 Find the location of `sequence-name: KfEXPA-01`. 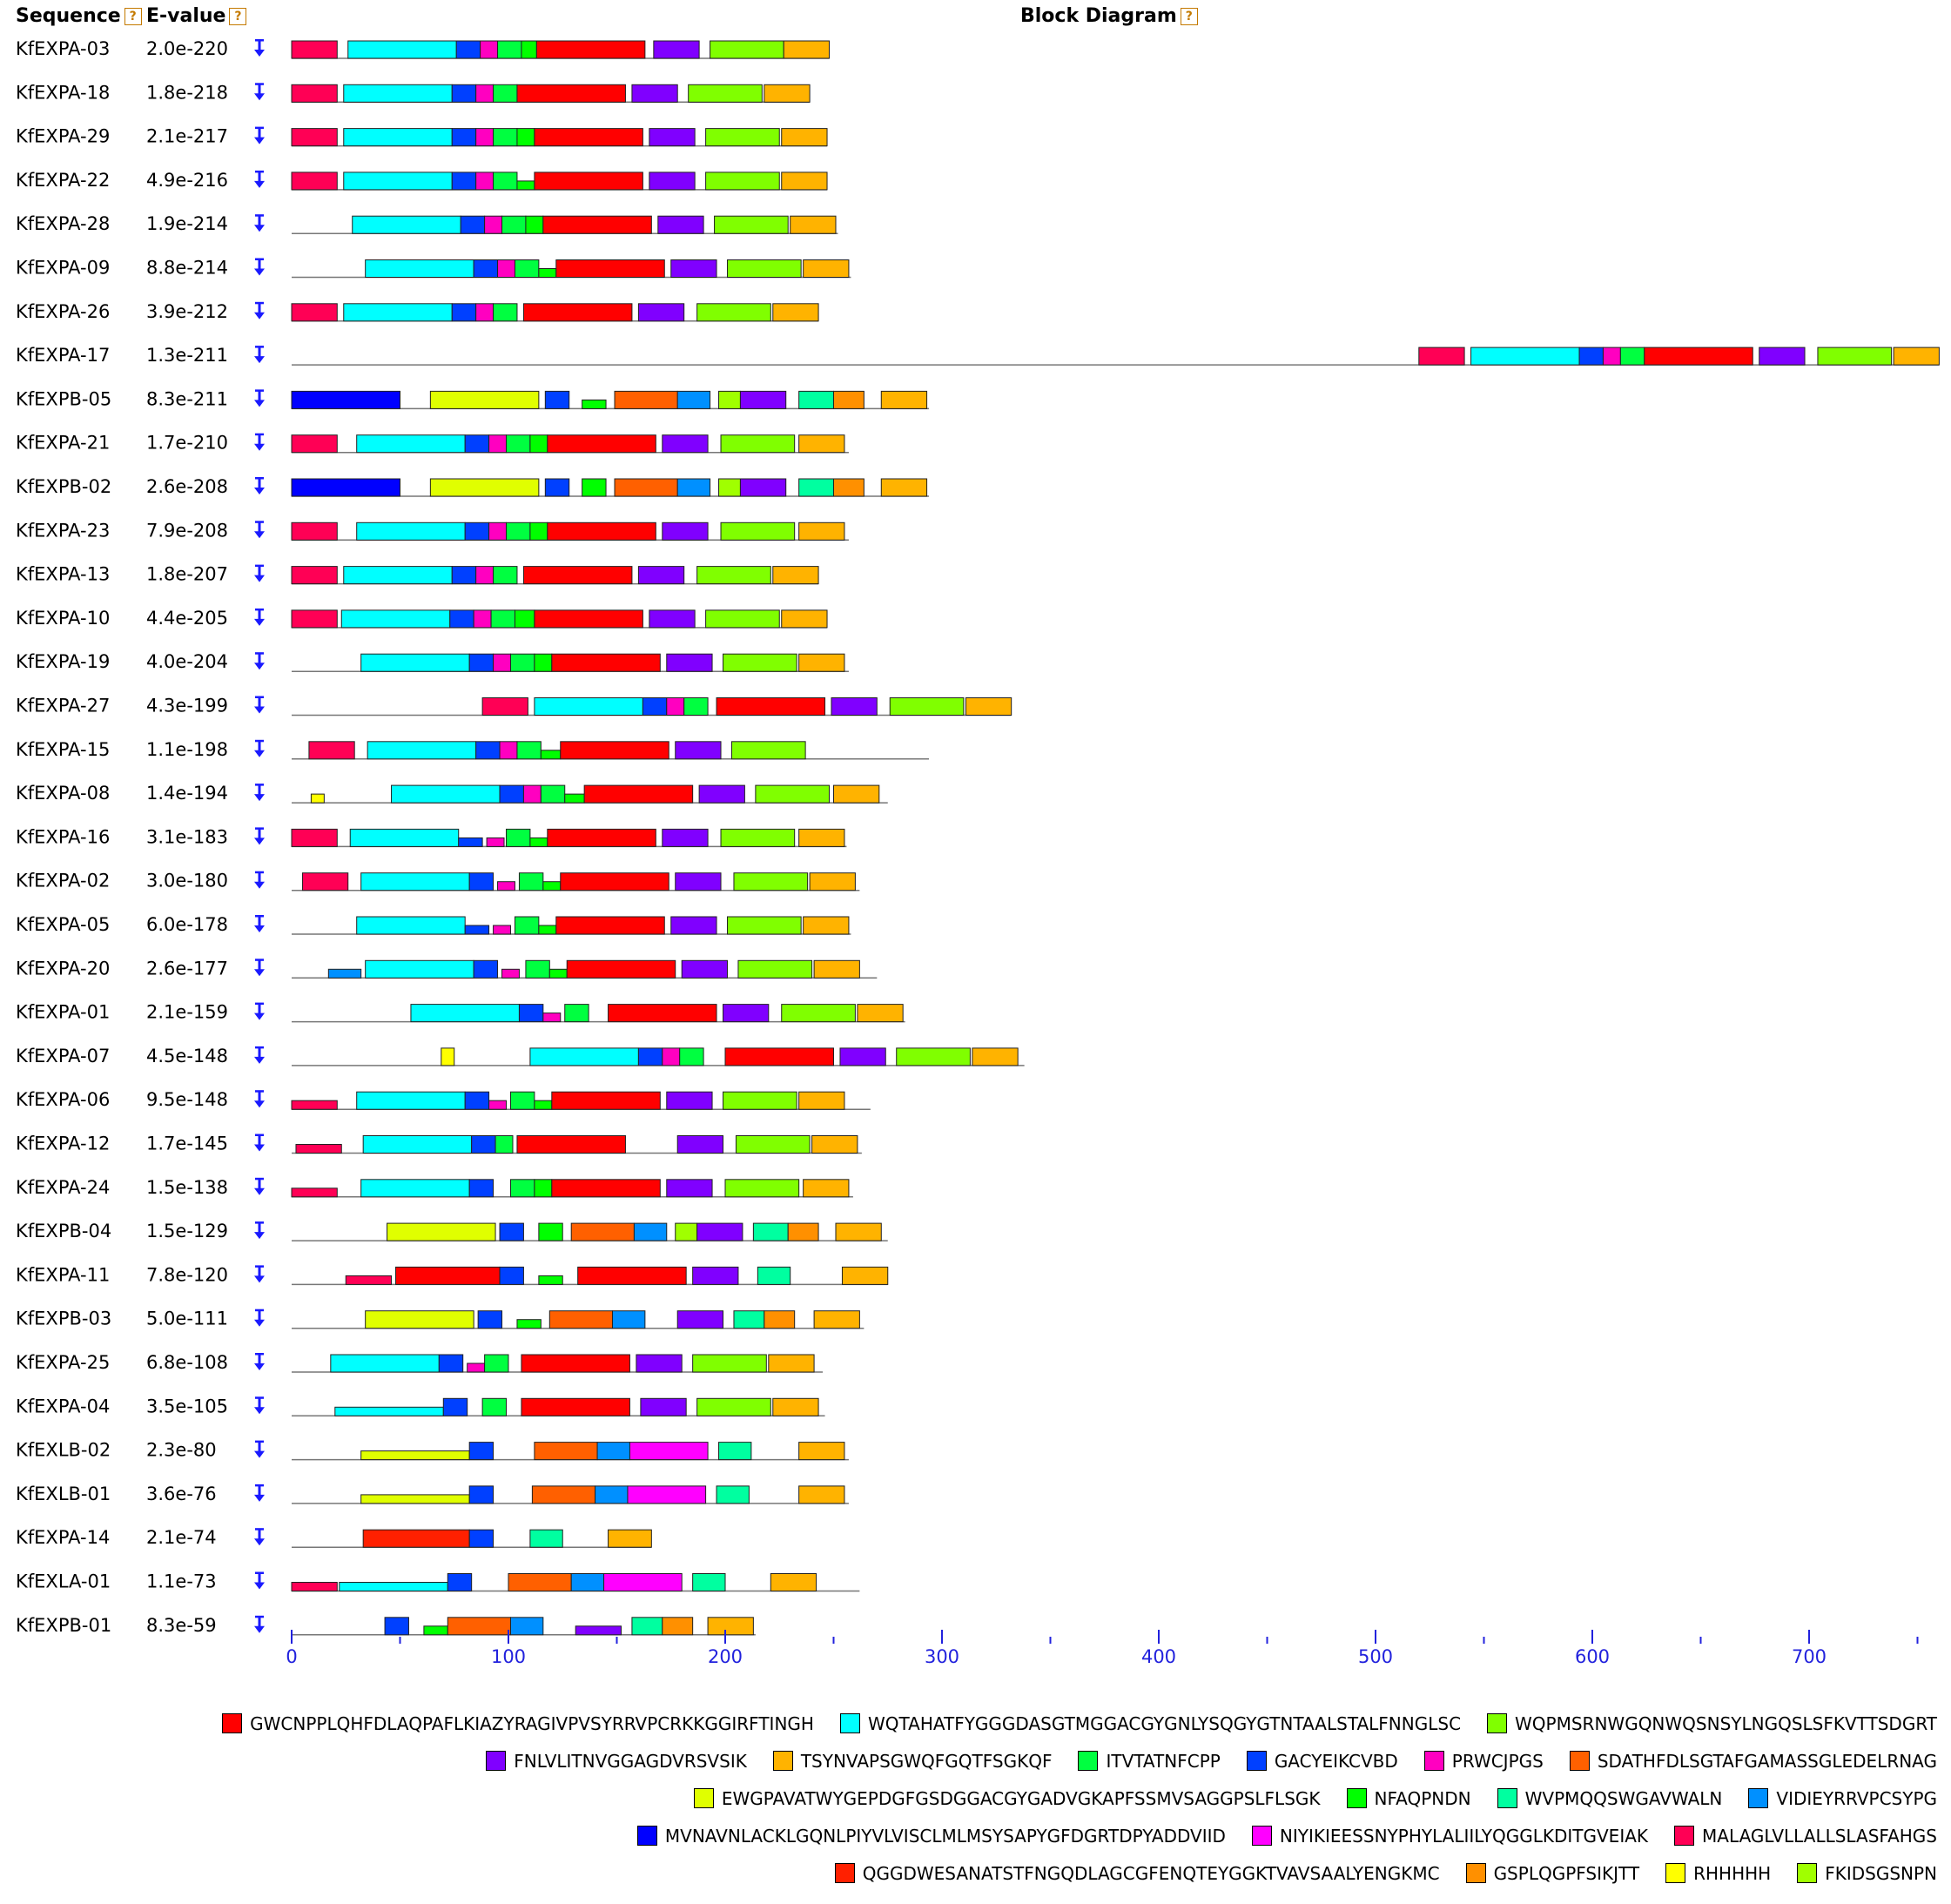

sequence-name: KfEXPA-01 is located at coordinates (63, 1012).